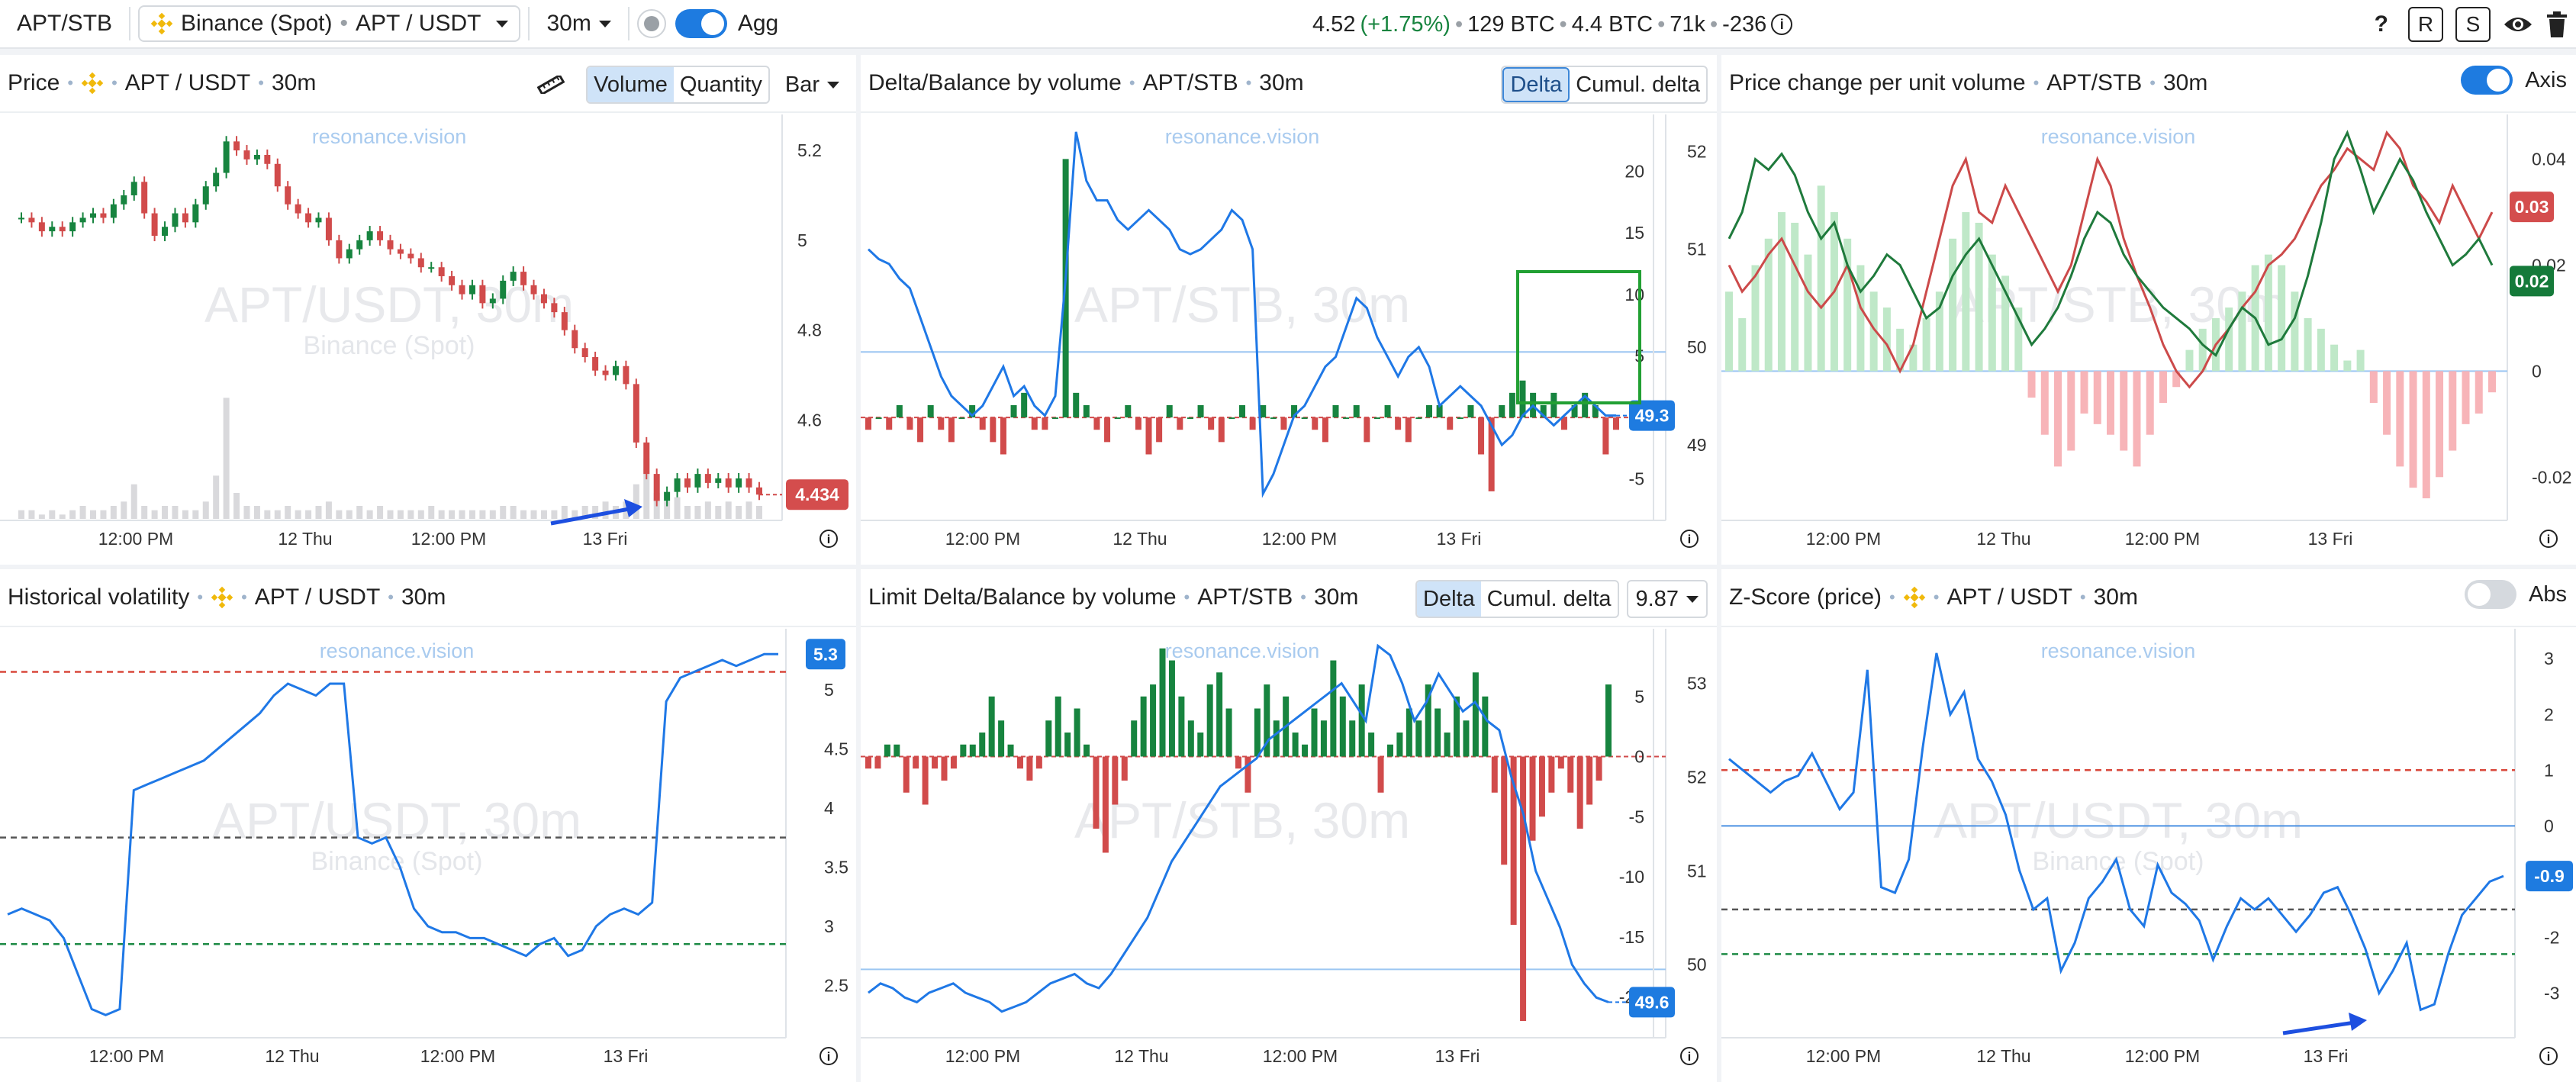  Describe the element at coordinates (720, 84) in the screenshot. I see `quantity-option: Quantity` at that location.